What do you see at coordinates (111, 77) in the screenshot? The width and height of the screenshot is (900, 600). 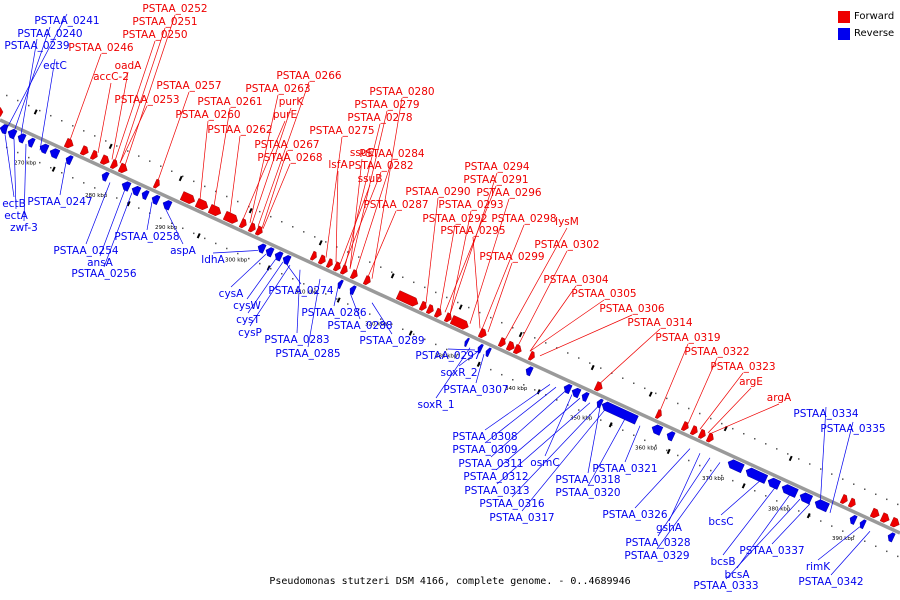 I see `forward-gene-label: accC-2` at bounding box center [111, 77].